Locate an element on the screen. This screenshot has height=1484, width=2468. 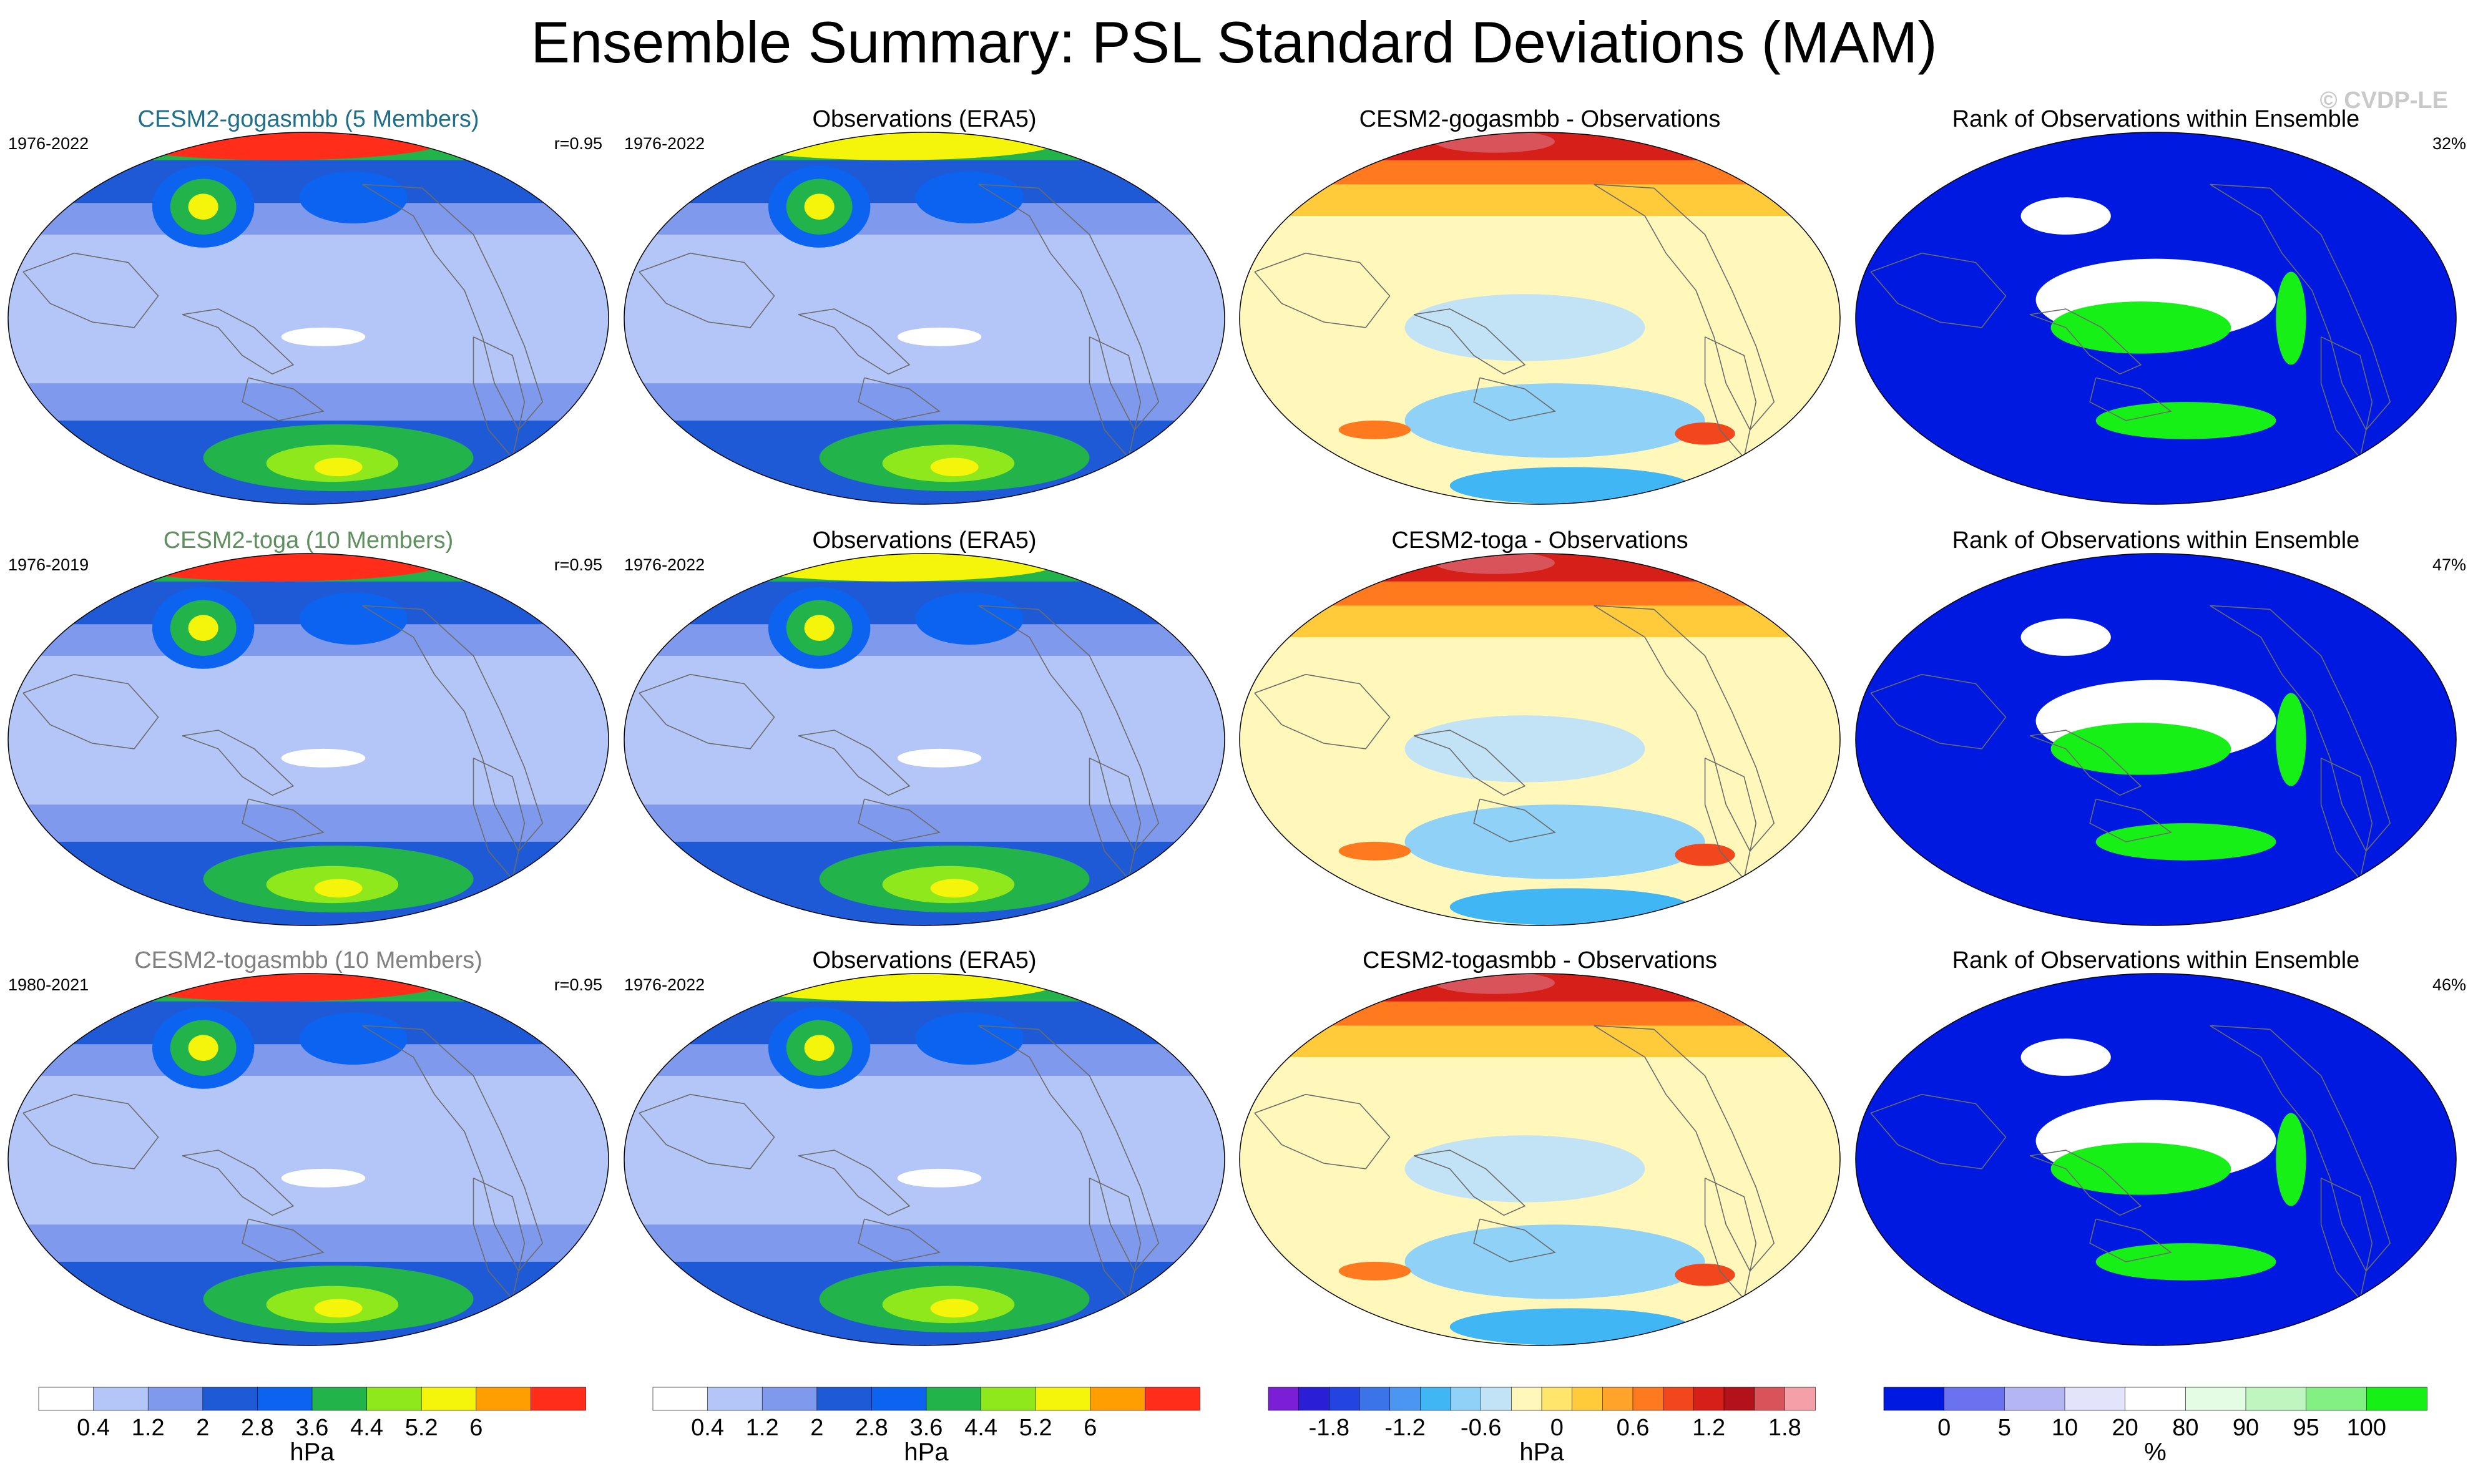
colorbar-obs-std-tick-5: 4.4 is located at coordinates (980, 1428).